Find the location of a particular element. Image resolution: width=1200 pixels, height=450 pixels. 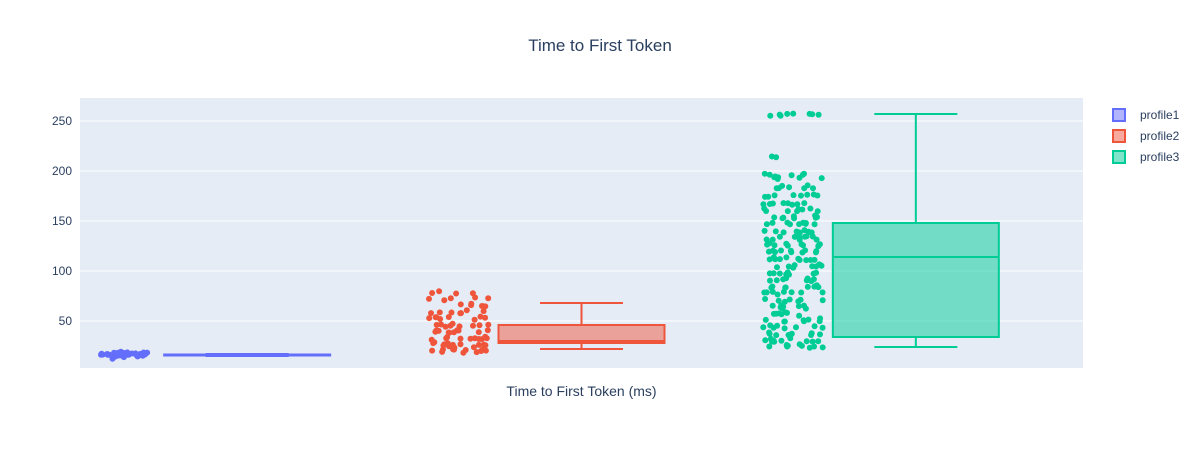

legend-item-label: profile3 is located at coordinates (1160, 156).